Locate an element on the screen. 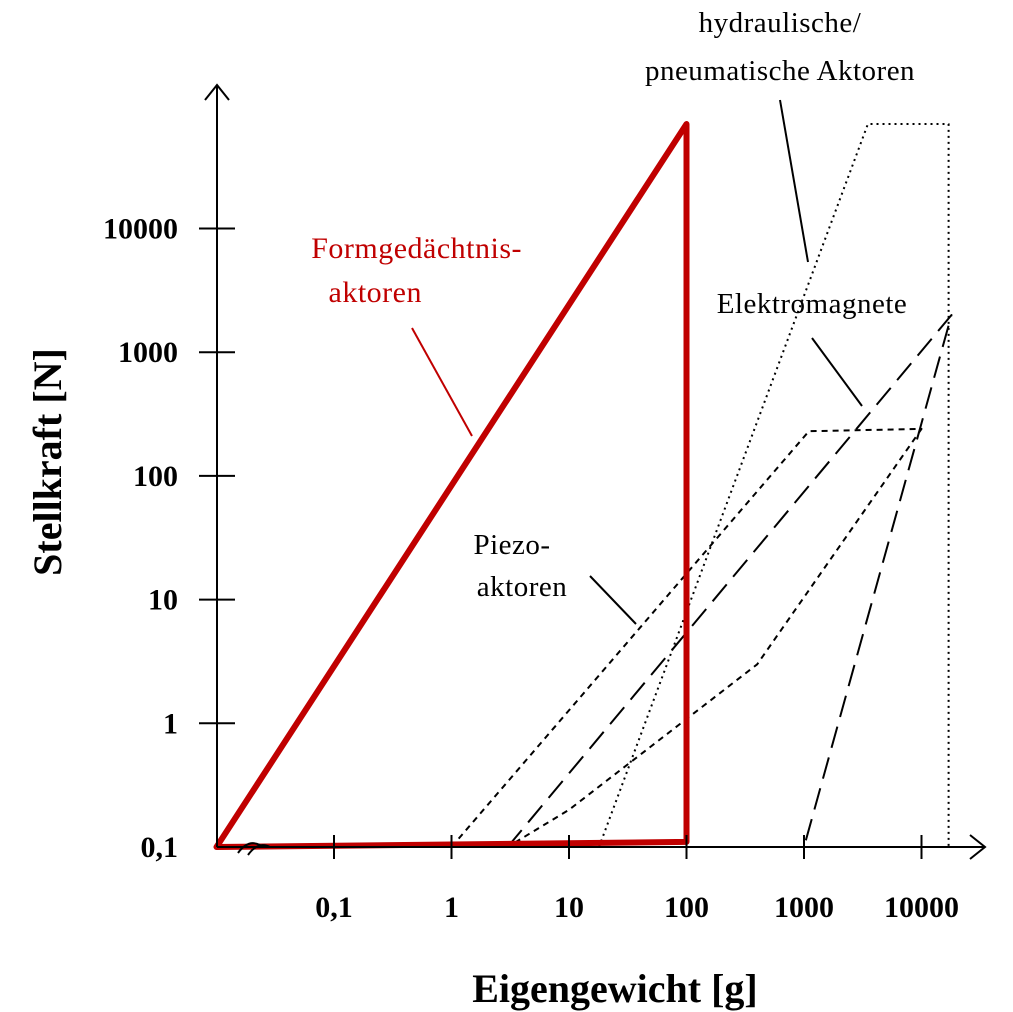 This screenshot has width=1013, height=1012. y-tick-label: 10000 is located at coordinates (140, 229).